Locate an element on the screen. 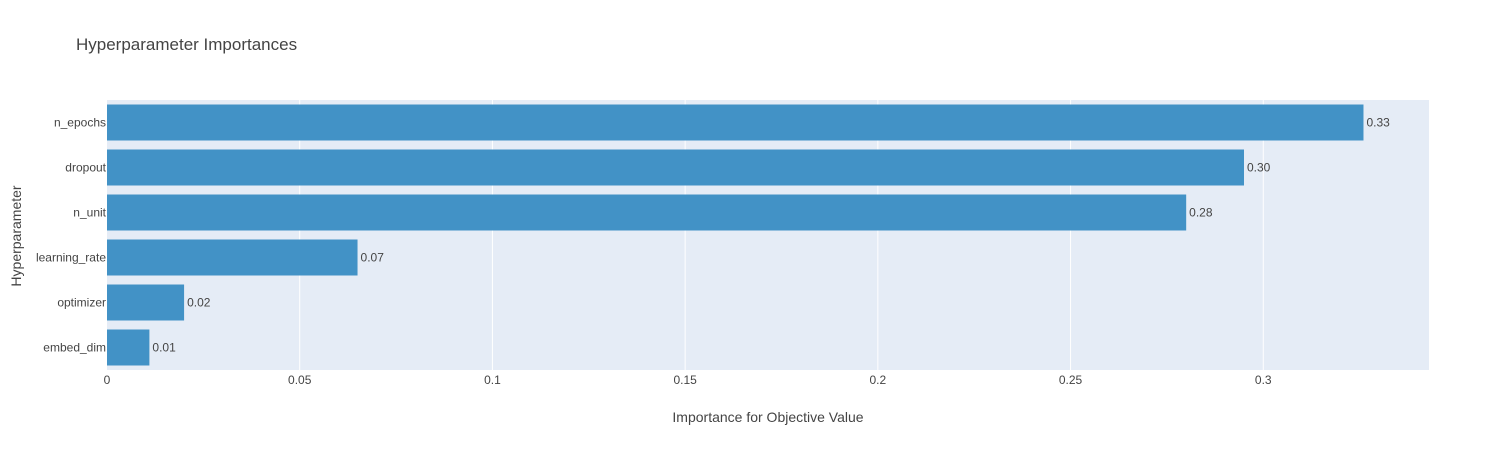  bar-dropout is located at coordinates (675, 167).